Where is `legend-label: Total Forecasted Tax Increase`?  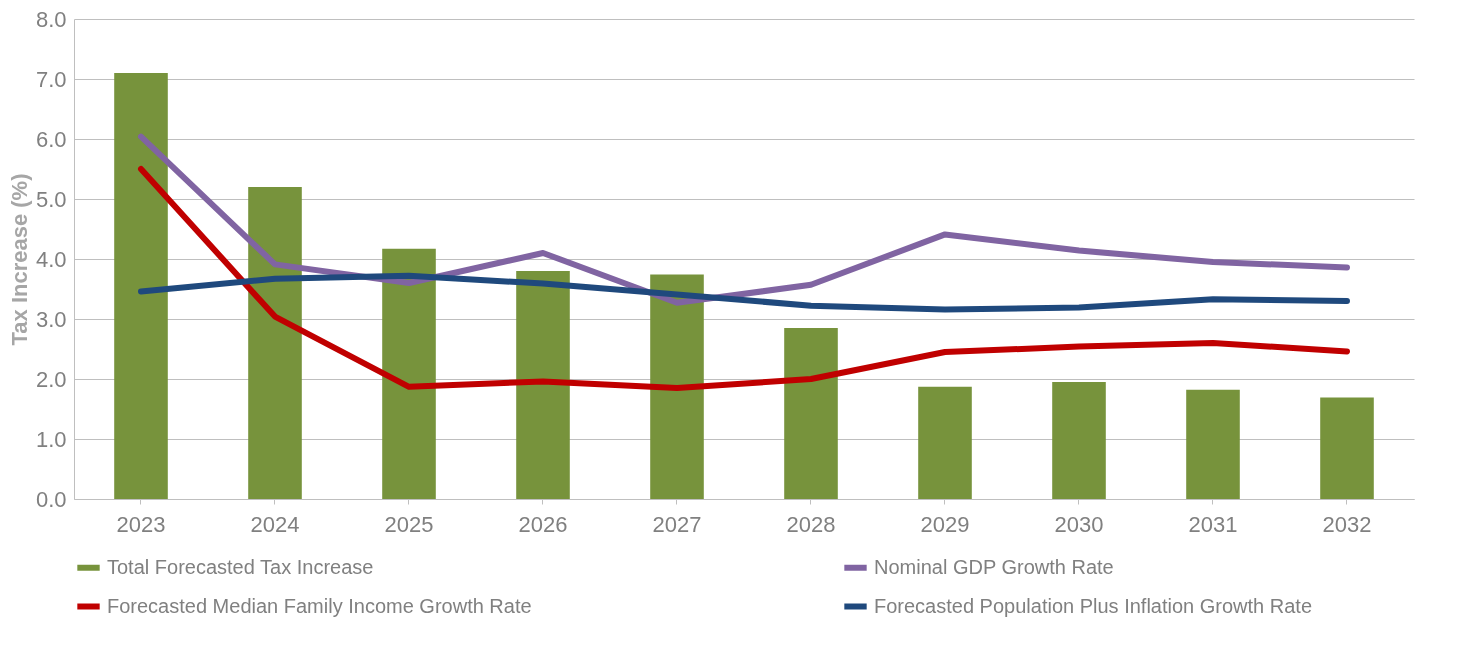 legend-label: Total Forecasted Tax Increase is located at coordinates (240, 566).